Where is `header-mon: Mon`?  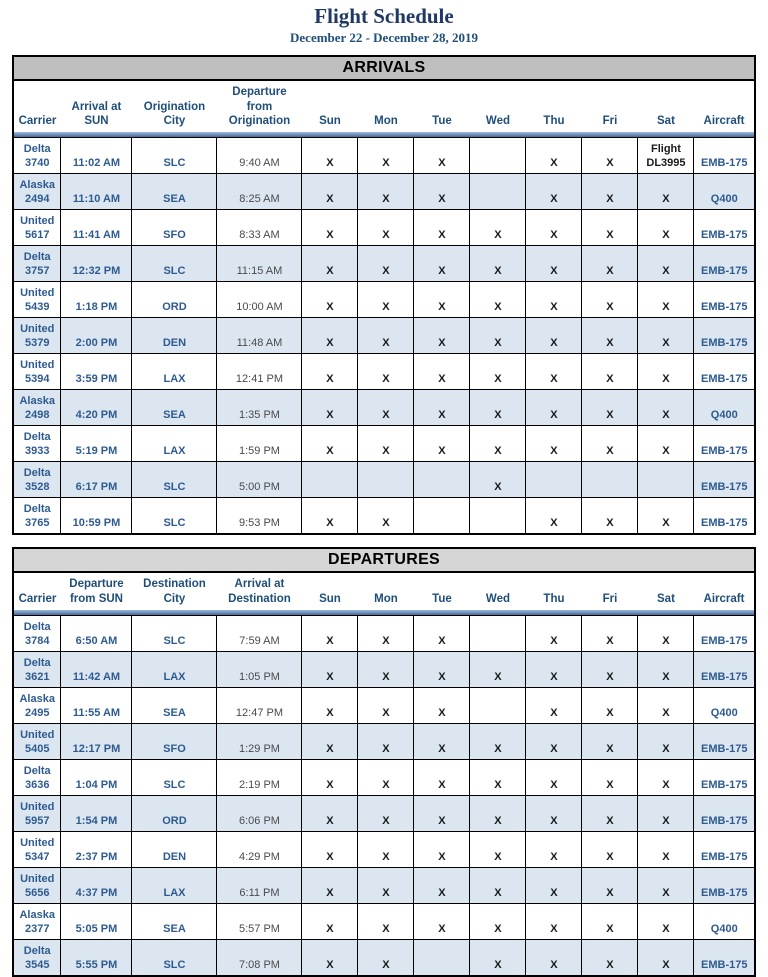
header-mon: Mon is located at coordinates (386, 598).